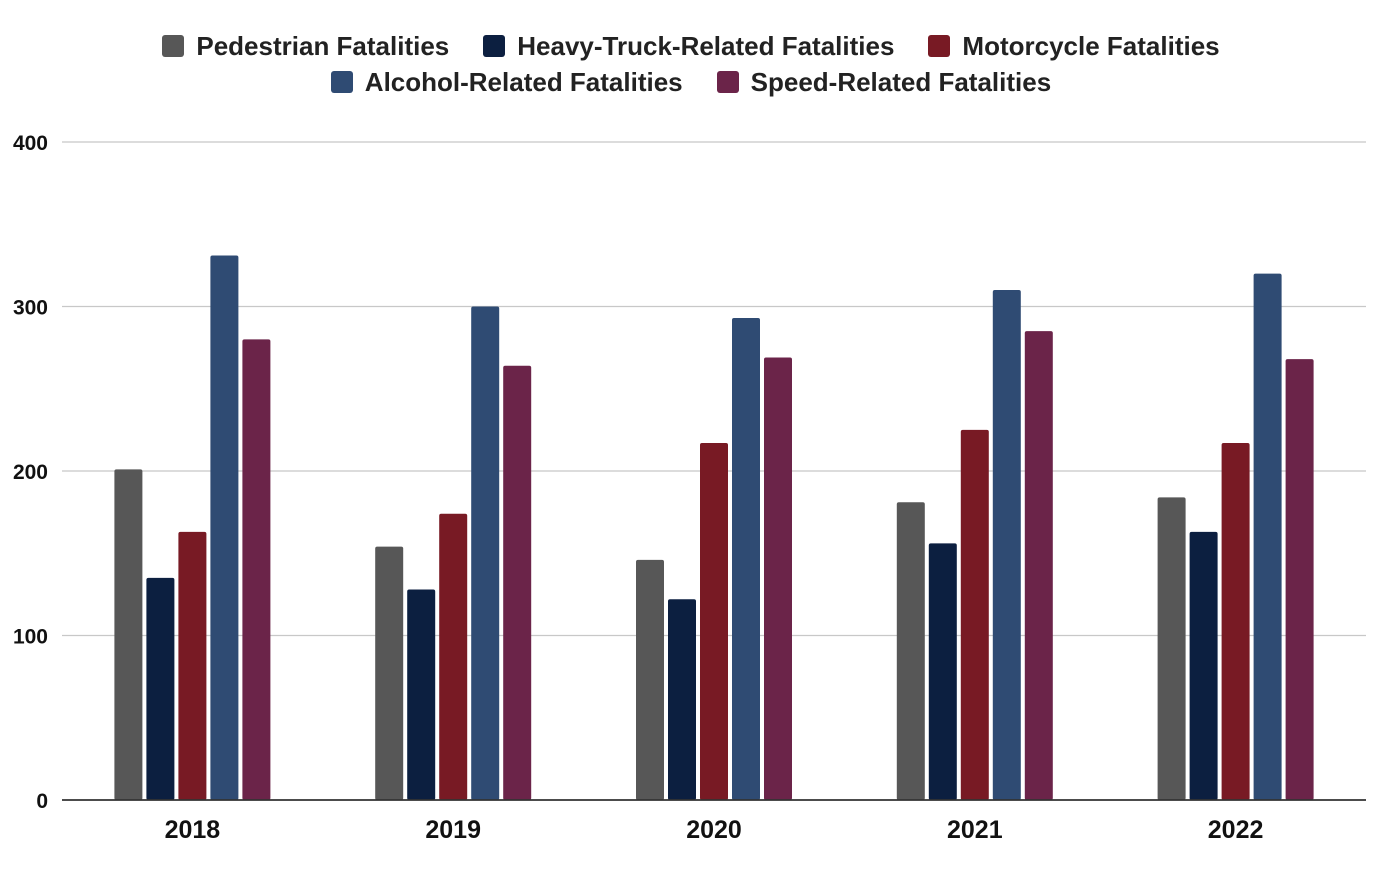 The height and width of the screenshot is (876, 1382). I want to click on legend-item-alcohol: Alcohol-Related Fatalities, so click(506, 82).